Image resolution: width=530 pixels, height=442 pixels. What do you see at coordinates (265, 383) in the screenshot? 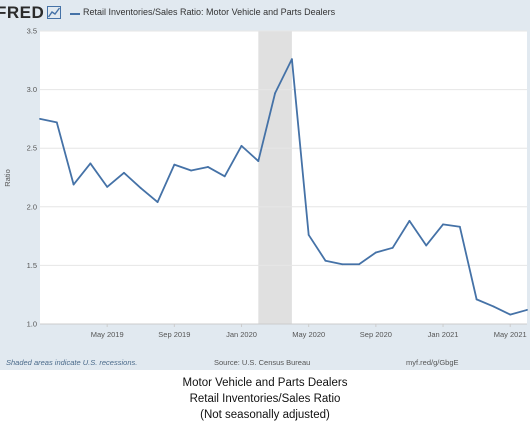
I see `caption-line-1: Motor Vehicle and Parts Dealers` at bounding box center [265, 383].